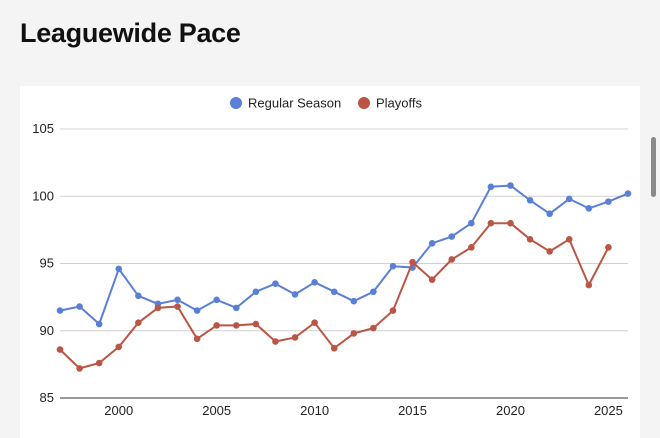  I want to click on data-point-regular-season-2000, so click(119, 269).